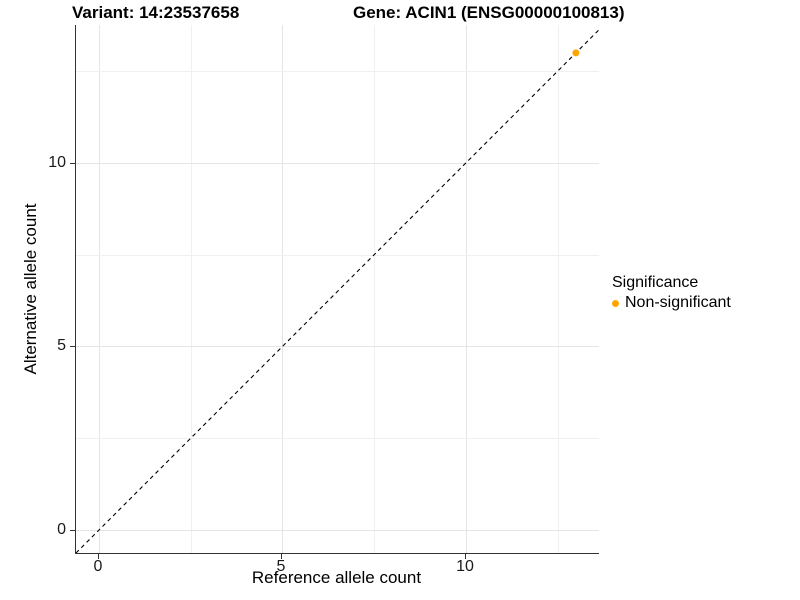 The height and width of the screenshot is (600, 800). I want to click on y-axis-title: Alternative allele count, so click(30, 289).